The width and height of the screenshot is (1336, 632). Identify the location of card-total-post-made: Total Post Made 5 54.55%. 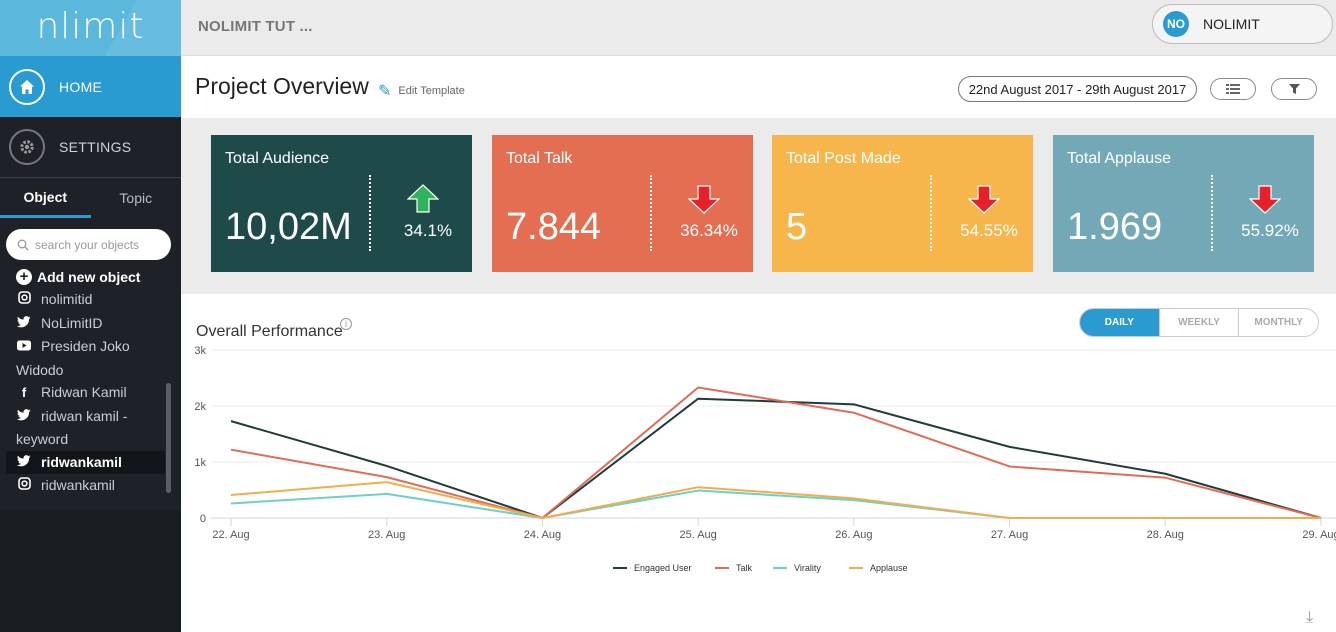
(902, 203).